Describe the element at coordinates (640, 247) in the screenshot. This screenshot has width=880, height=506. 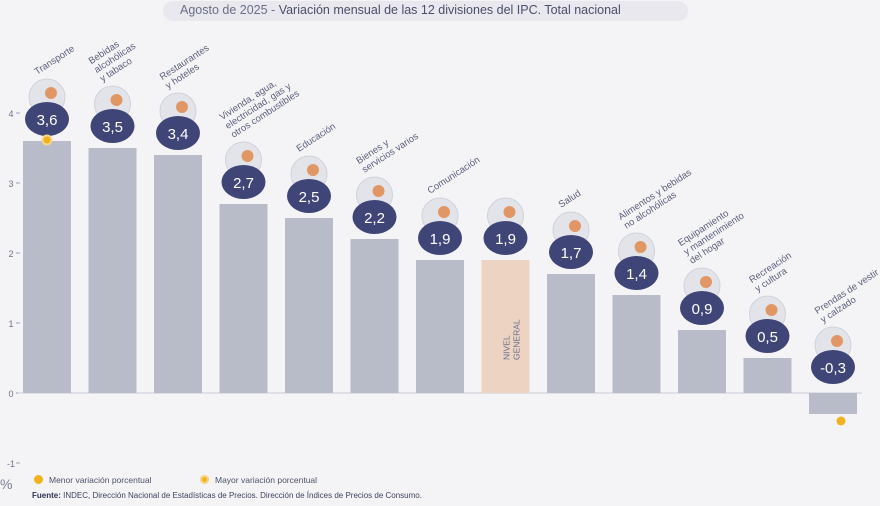
I see `food-icon-accent` at that location.